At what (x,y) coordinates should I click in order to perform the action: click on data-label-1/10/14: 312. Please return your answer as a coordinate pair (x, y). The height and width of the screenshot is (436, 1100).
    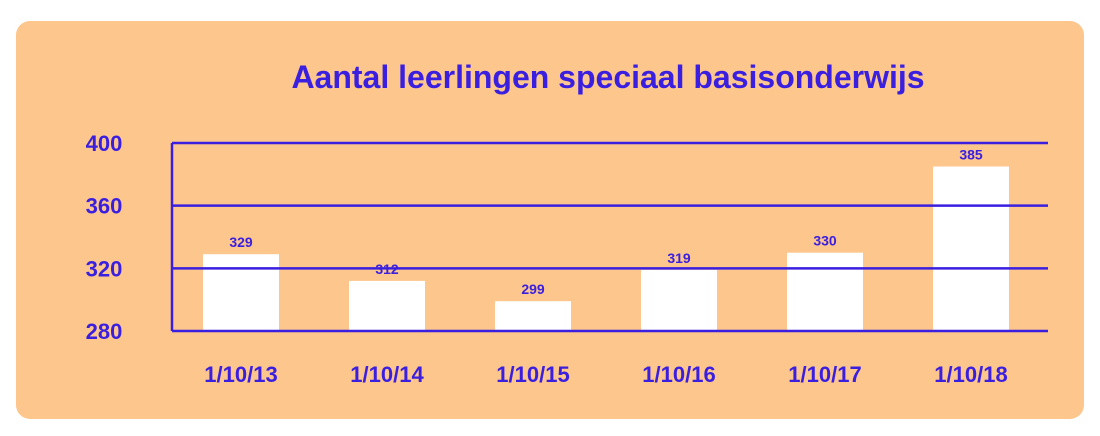
    Looking at the image, I should click on (387, 269).